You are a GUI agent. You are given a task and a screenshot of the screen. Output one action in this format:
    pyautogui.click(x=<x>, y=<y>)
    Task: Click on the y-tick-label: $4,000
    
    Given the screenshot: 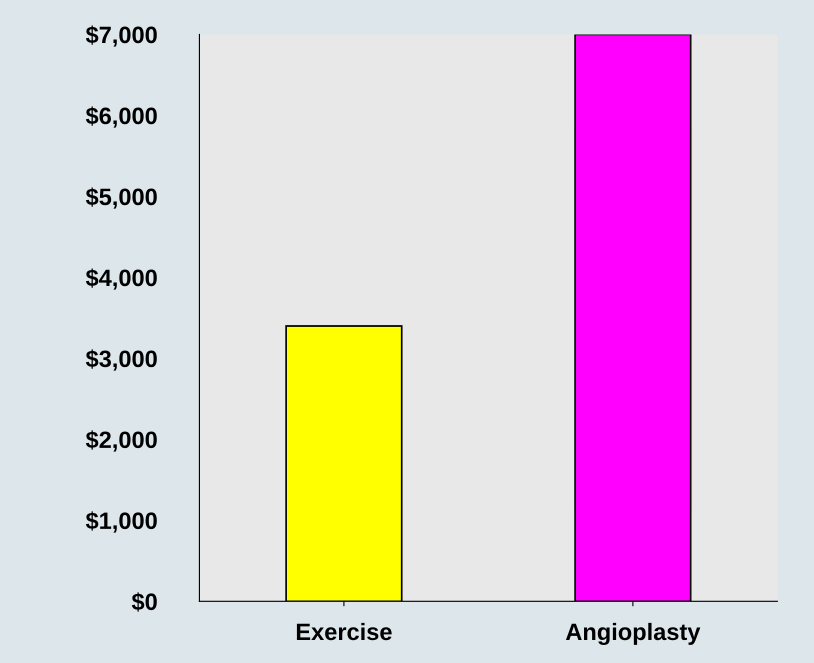 What is the action you would take?
    pyautogui.click(x=121, y=279)
    